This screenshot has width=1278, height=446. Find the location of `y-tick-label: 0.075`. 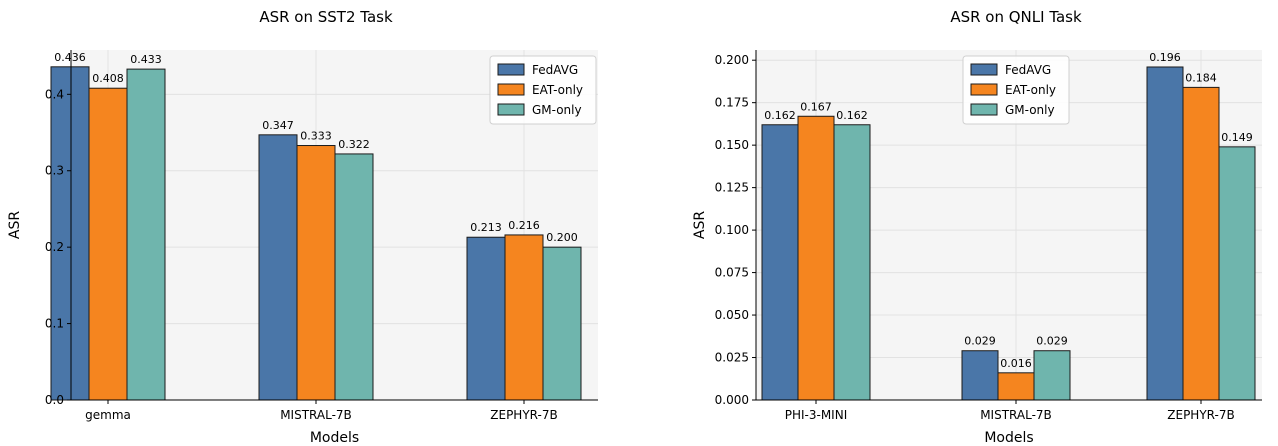

y-tick-label: 0.075 is located at coordinates (732, 273).